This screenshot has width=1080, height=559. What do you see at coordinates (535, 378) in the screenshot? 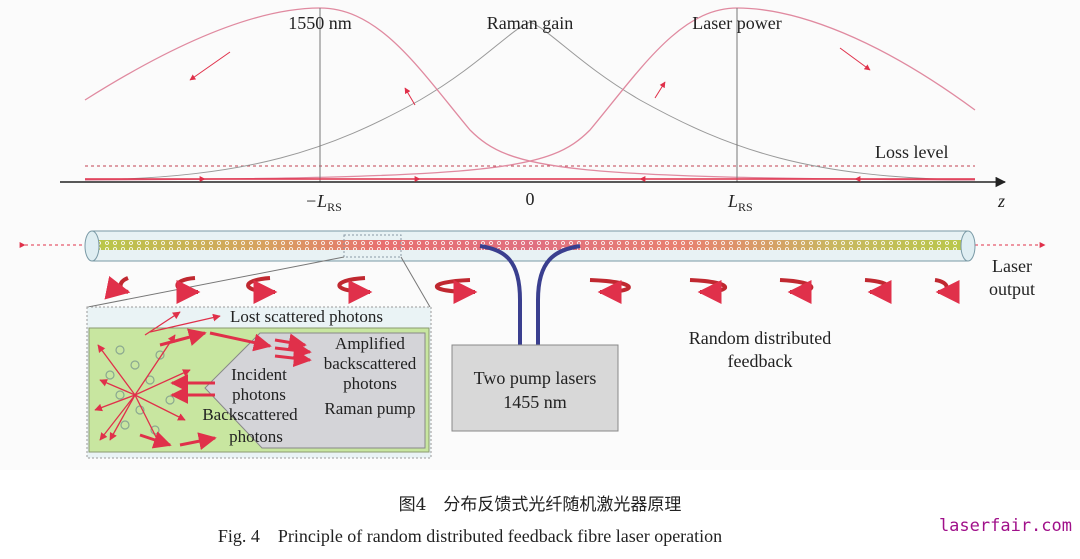
I see `pump-label: Two pump lasers` at bounding box center [535, 378].